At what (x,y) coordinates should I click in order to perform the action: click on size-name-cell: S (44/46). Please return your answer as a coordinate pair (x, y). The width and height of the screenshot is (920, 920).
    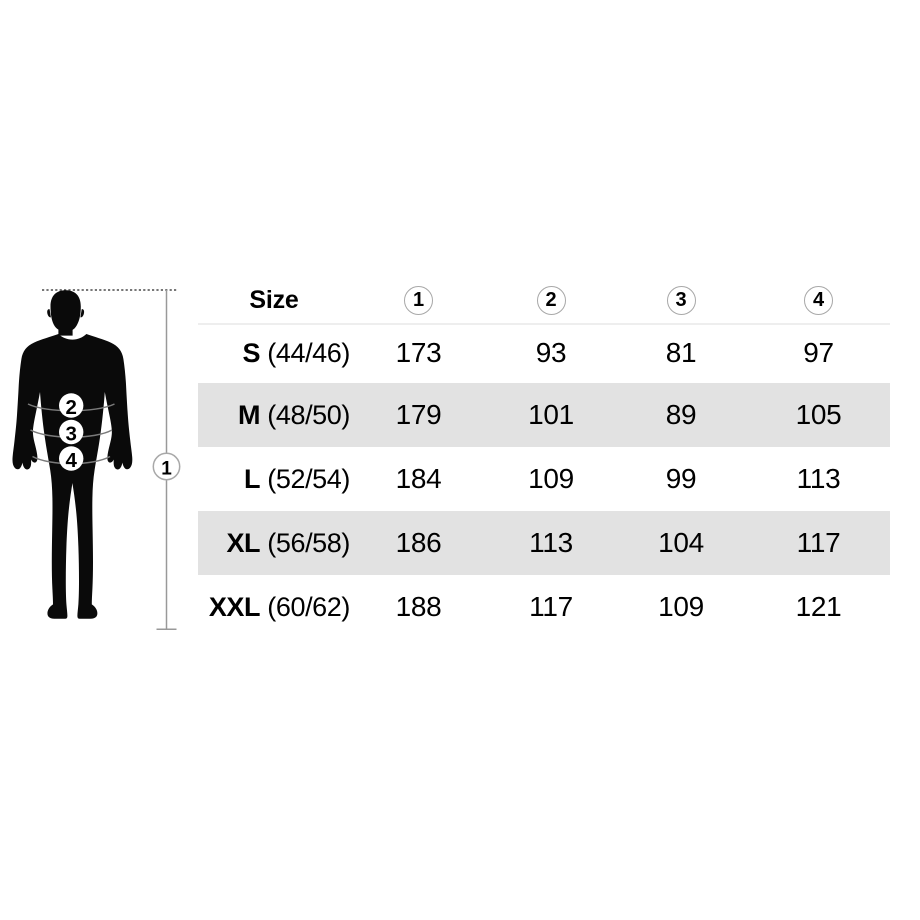
    Looking at the image, I should click on (274, 353).